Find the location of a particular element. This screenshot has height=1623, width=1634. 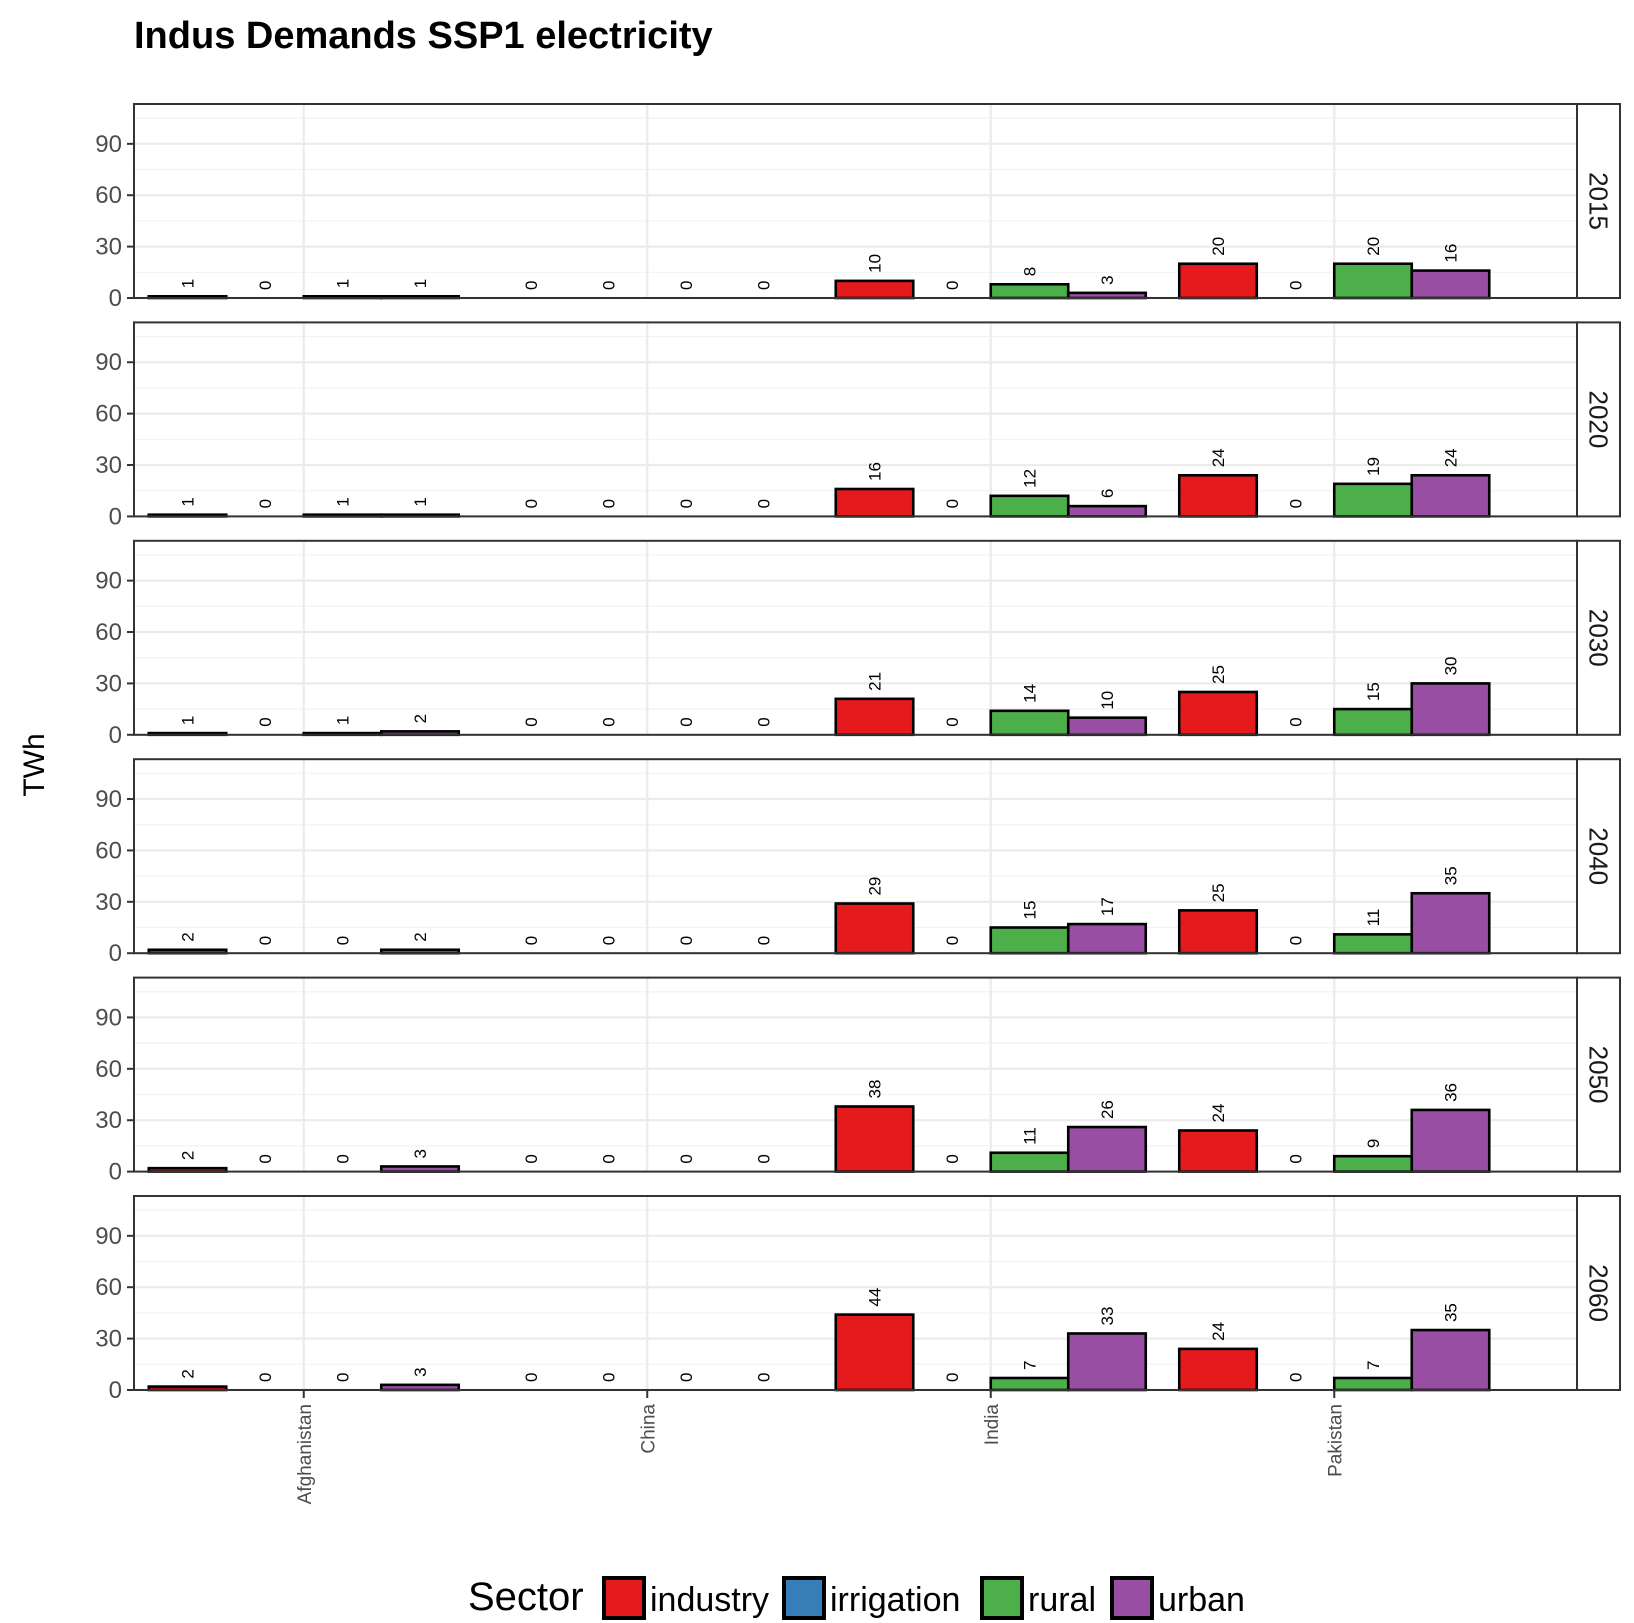

facet-strip-label: 2020 is located at coordinates (1599, 419).